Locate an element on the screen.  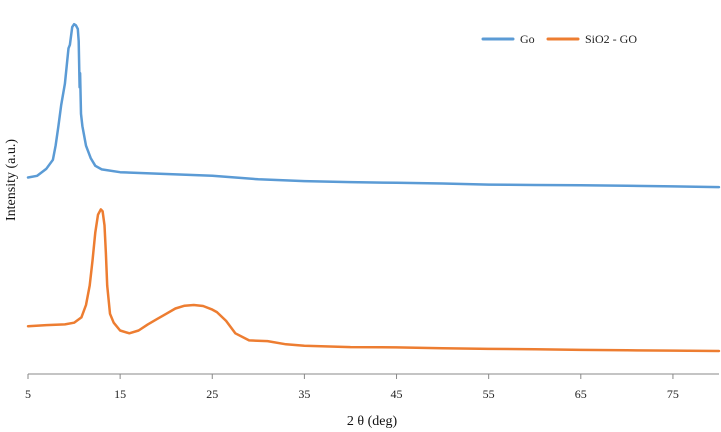
y-axis-title: Intensity (a.u.) is located at coordinates (11, 180).